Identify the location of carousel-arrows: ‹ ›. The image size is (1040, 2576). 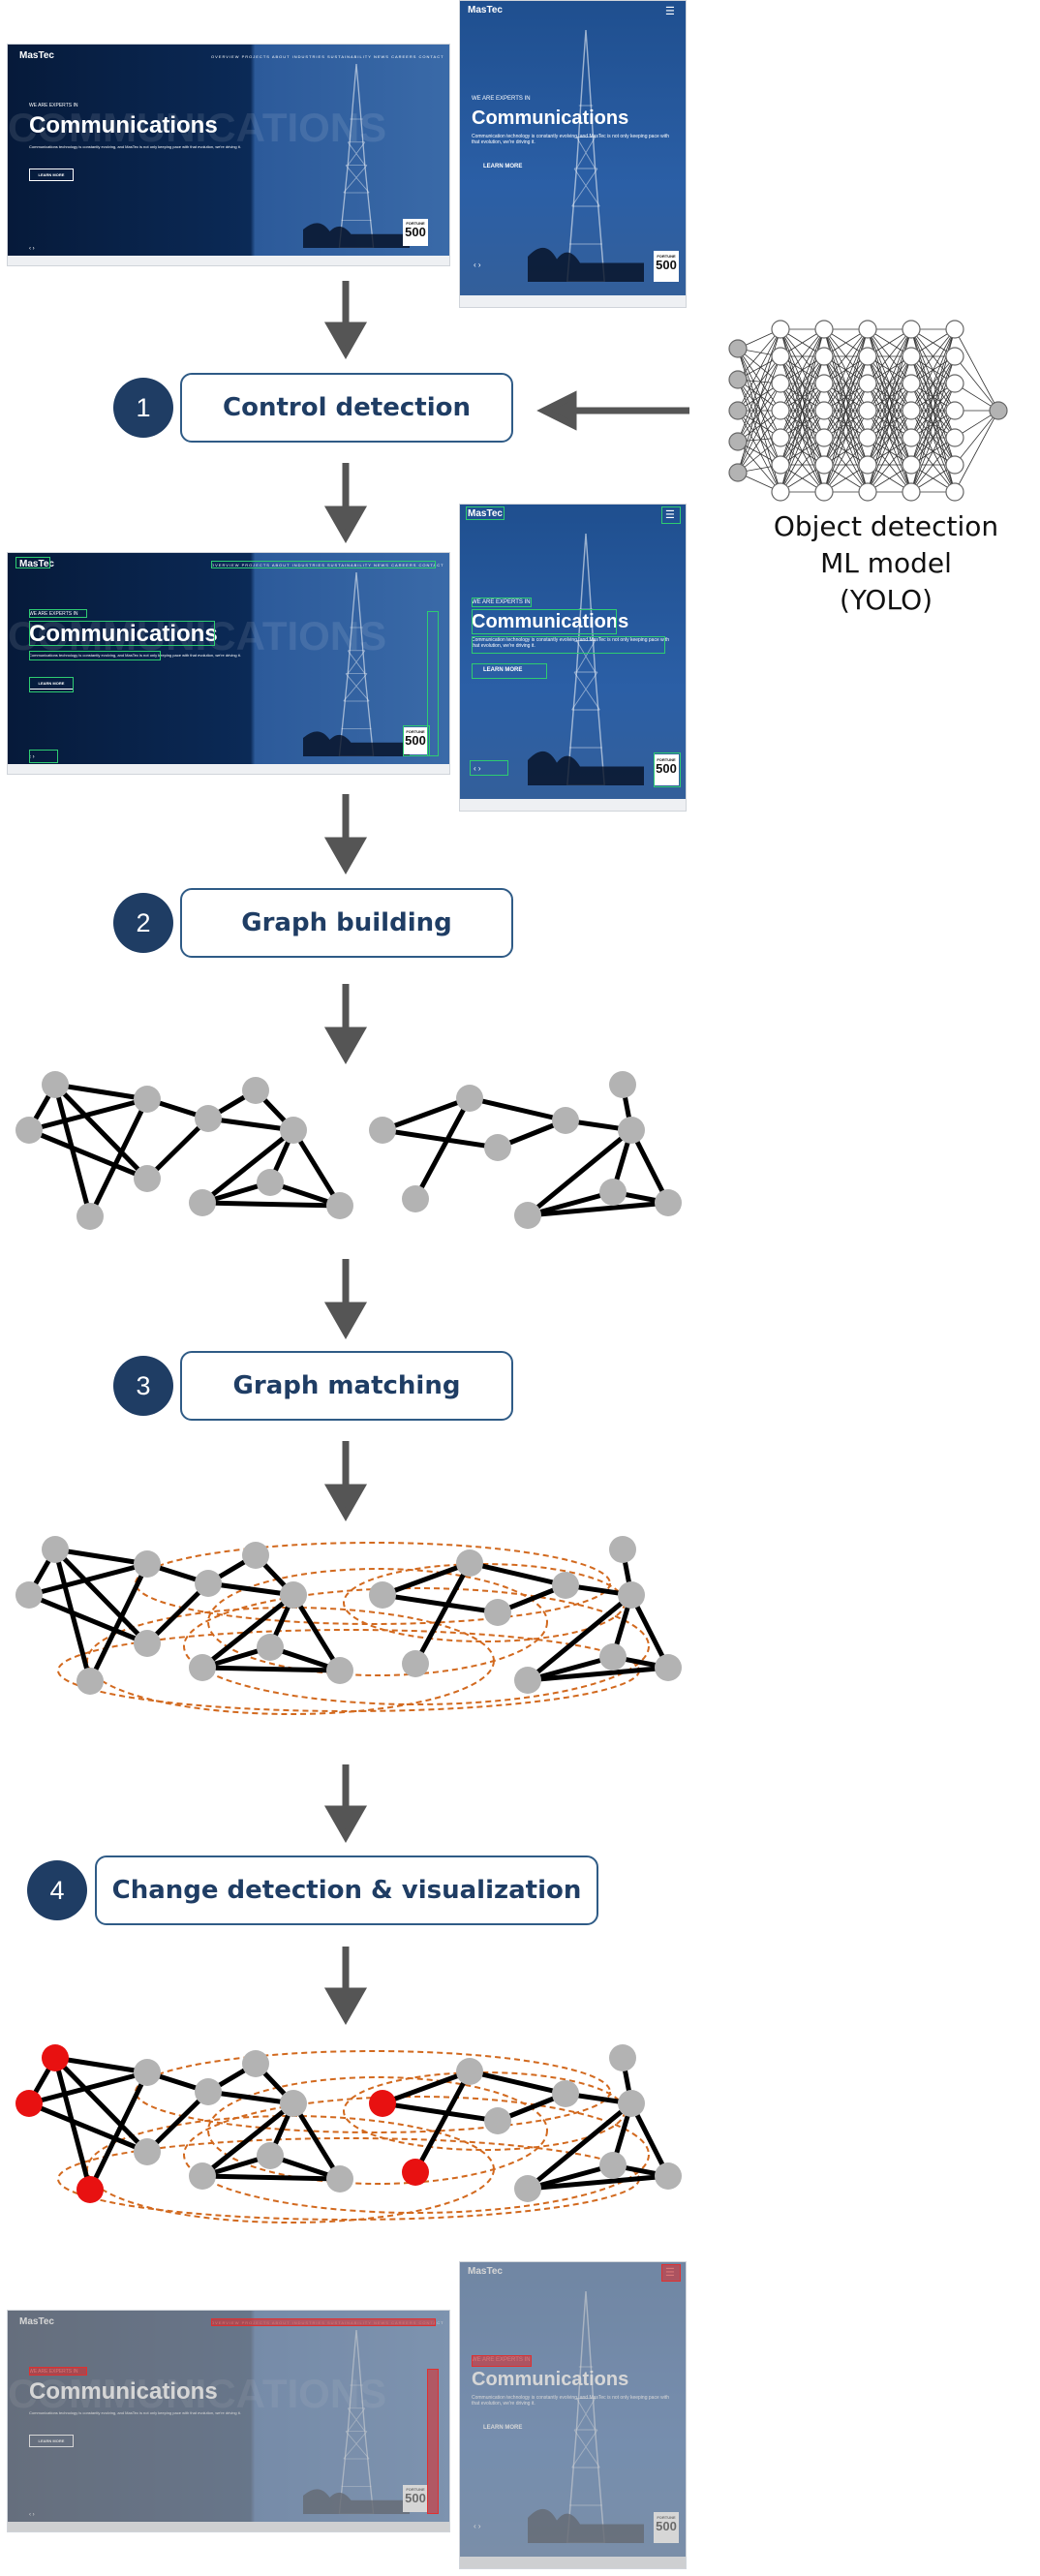
(32, 249).